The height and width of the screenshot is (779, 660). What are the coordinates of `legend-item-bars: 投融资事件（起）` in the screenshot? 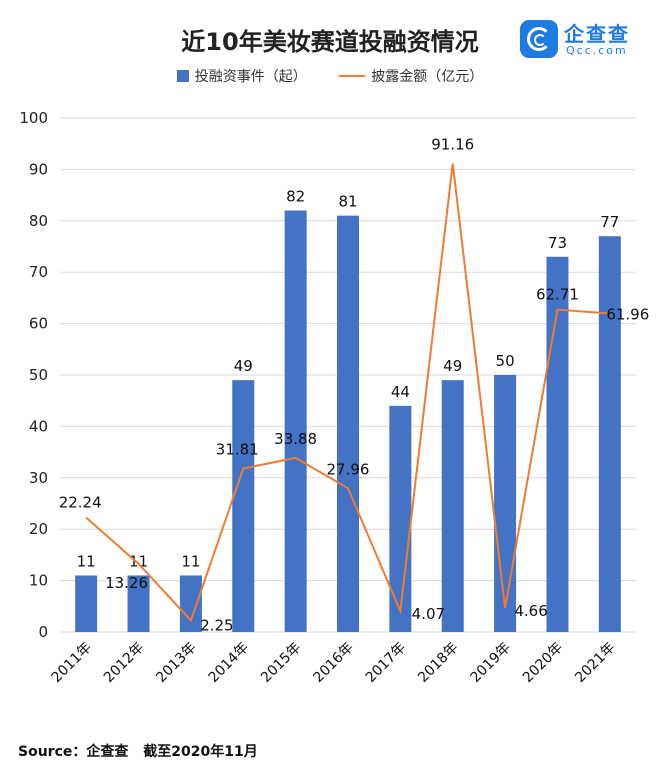 It's located at (241, 76).